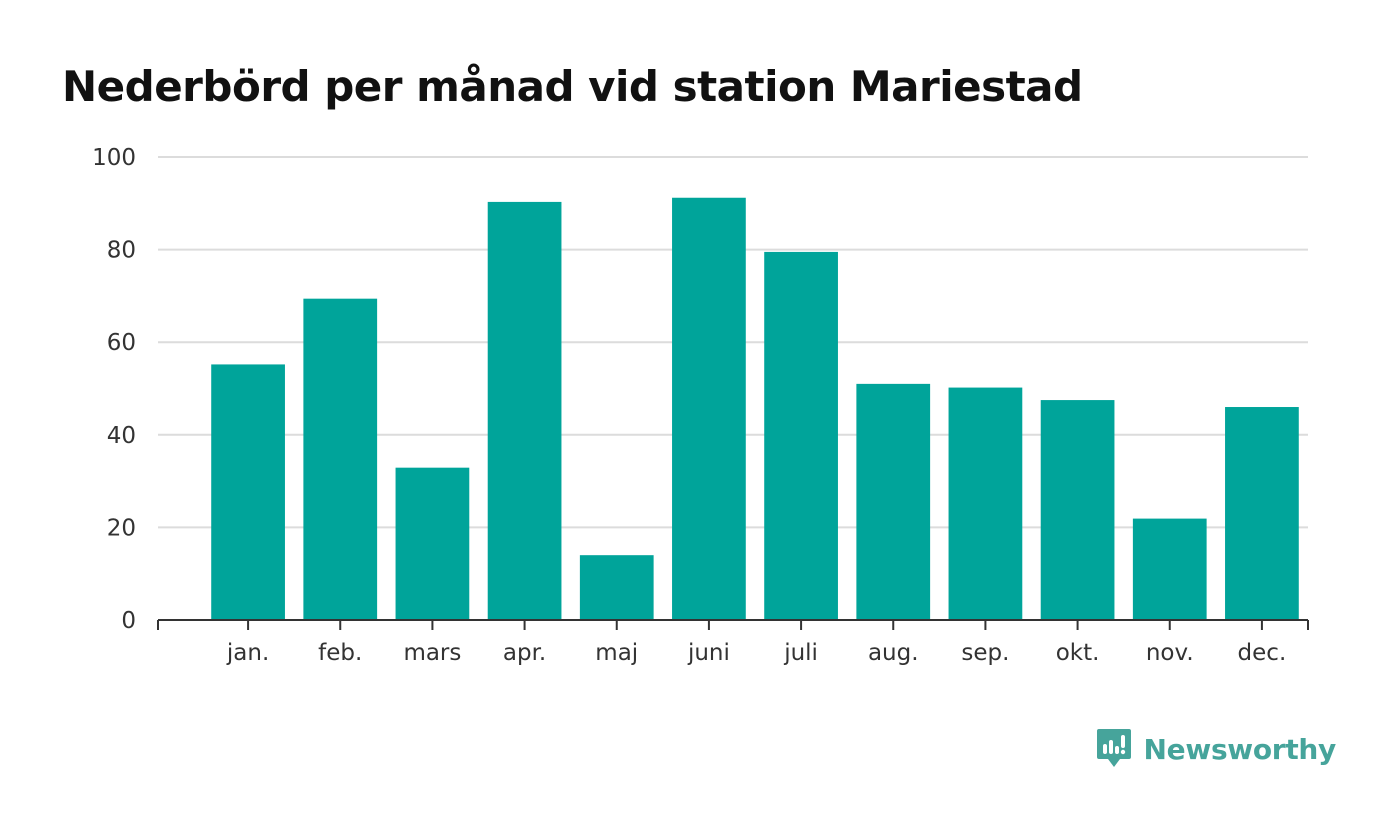 This screenshot has height=831, width=1400. What do you see at coordinates (985, 653) in the screenshot?
I see `x-tick-label: sep.` at bounding box center [985, 653].